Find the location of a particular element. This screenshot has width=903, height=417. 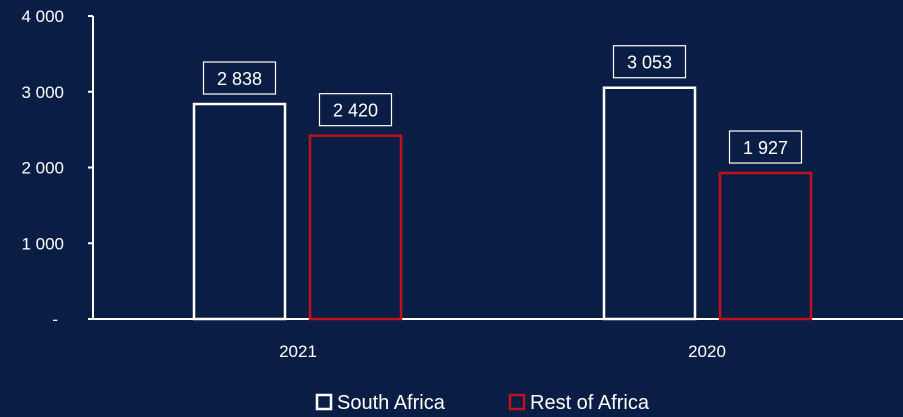

legend: South Africa Rest of Africa is located at coordinates (482, 403).